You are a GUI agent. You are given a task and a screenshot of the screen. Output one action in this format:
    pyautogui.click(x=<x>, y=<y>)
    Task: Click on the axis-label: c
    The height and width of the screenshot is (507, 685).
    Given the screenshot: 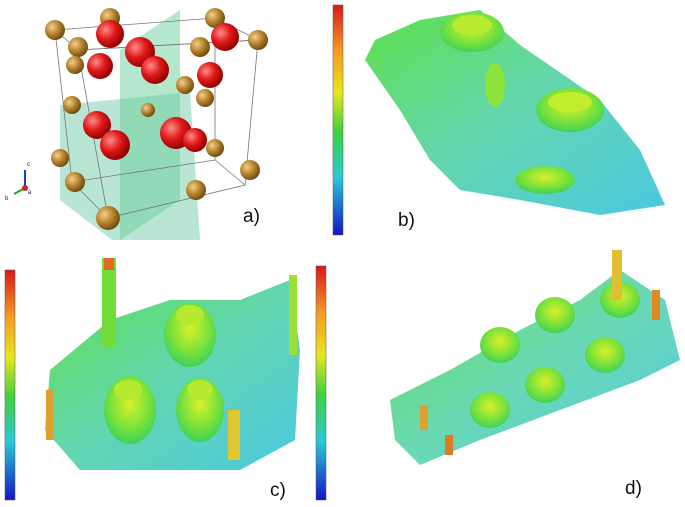 What is the action you would take?
    pyautogui.click(x=28, y=165)
    